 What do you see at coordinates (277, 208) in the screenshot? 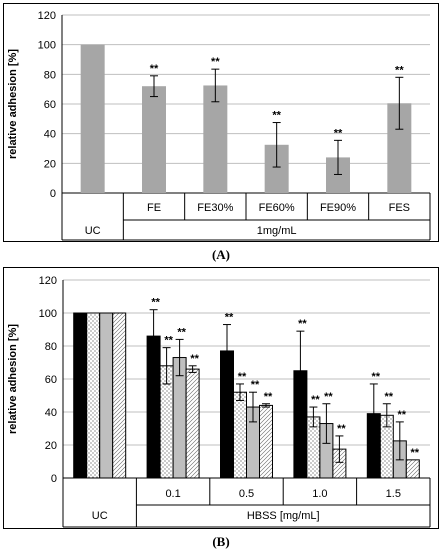
I see `category-label: FE60%` at bounding box center [277, 208].